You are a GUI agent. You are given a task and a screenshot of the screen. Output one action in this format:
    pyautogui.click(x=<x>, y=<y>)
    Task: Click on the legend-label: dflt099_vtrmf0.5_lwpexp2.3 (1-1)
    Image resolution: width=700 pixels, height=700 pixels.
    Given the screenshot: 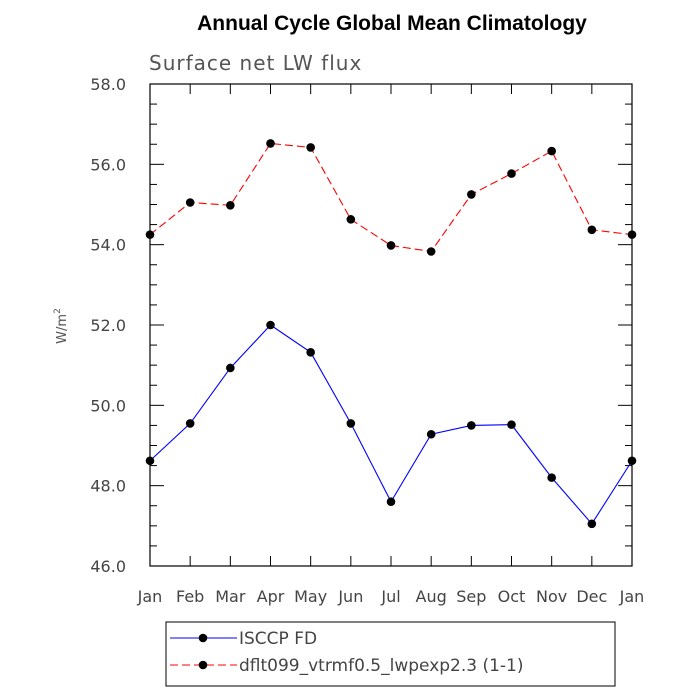 What is the action you would take?
    pyautogui.click(x=381, y=666)
    